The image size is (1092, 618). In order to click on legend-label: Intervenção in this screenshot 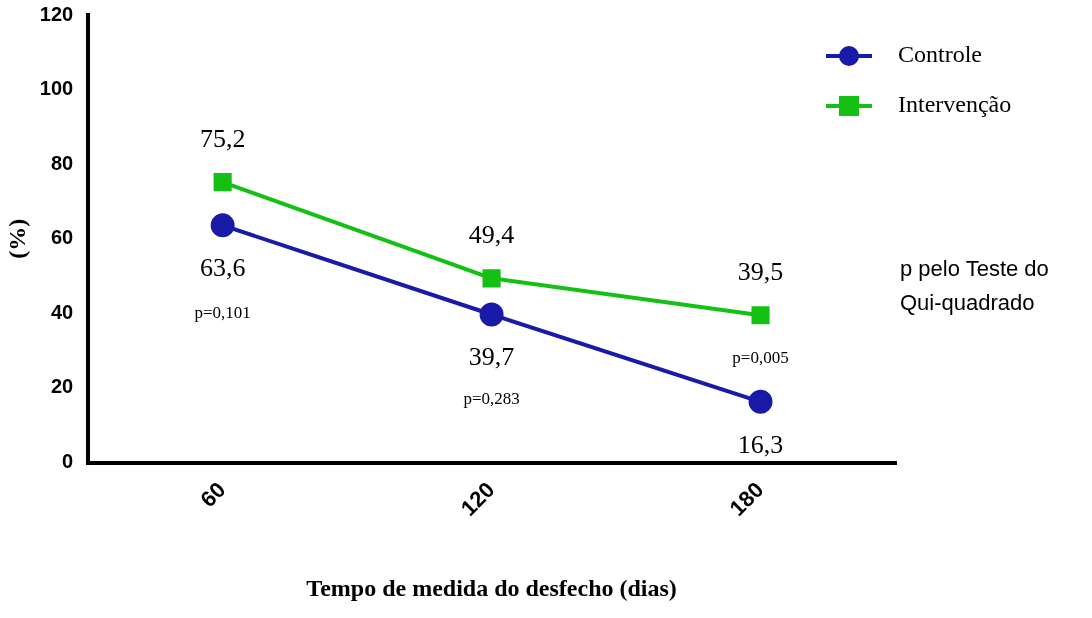, I will do `click(955, 104)`.